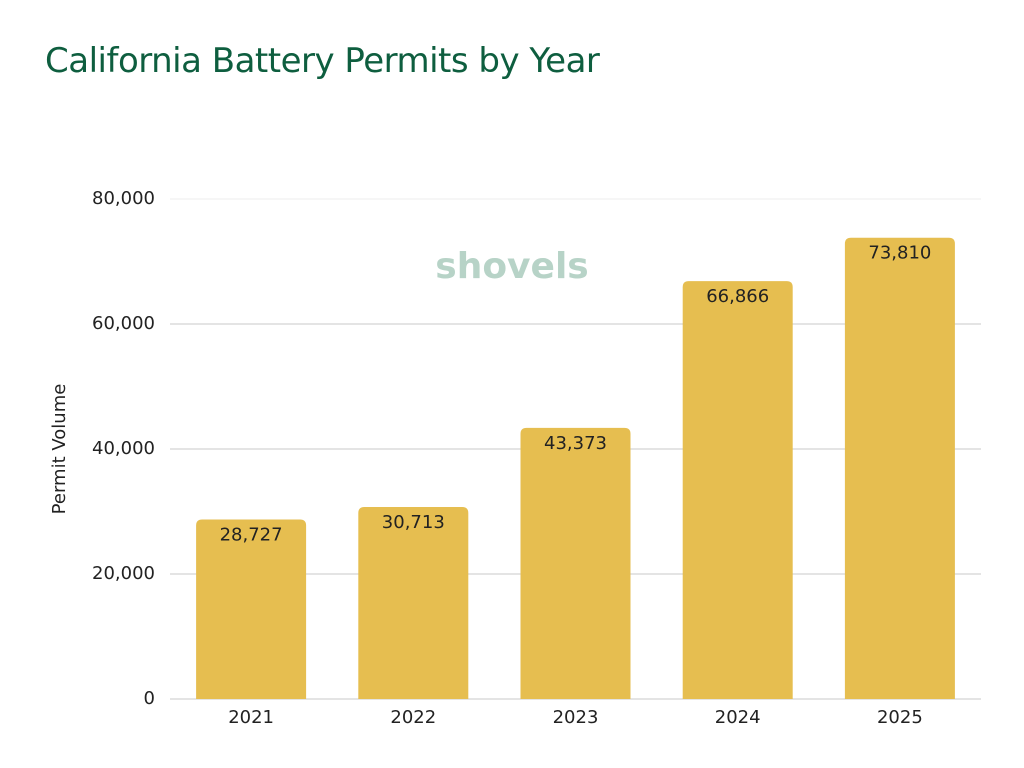  Describe the element at coordinates (322, 61) in the screenshot. I see `chart-title: California Battery Permits by Year` at that location.